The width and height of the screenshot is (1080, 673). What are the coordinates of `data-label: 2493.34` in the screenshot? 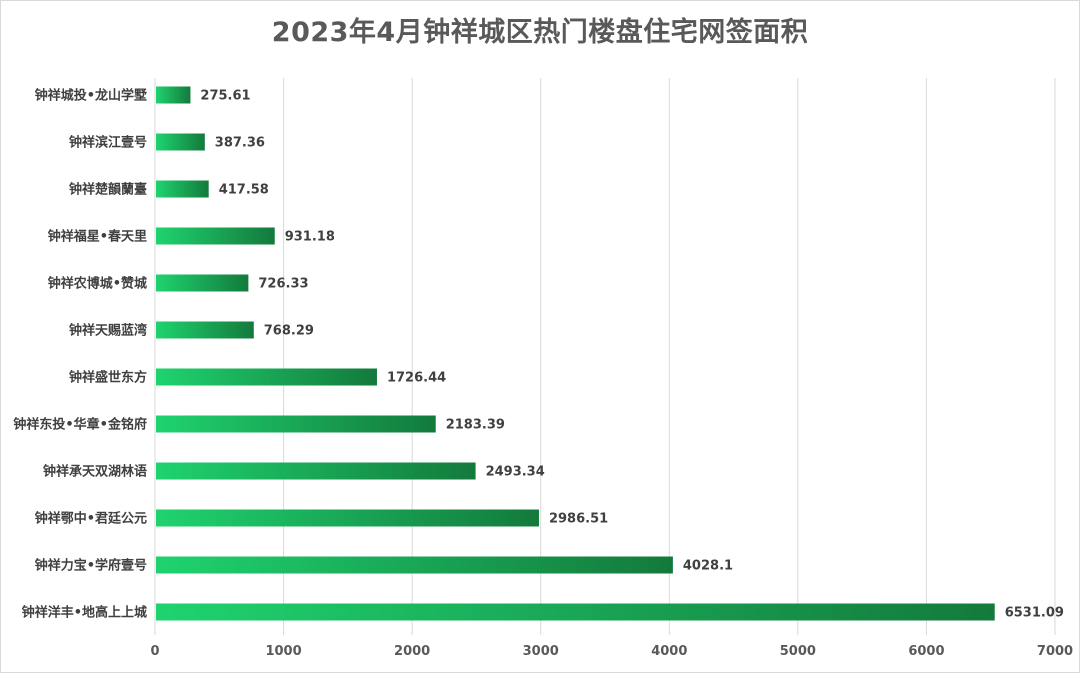 It's located at (515, 472).